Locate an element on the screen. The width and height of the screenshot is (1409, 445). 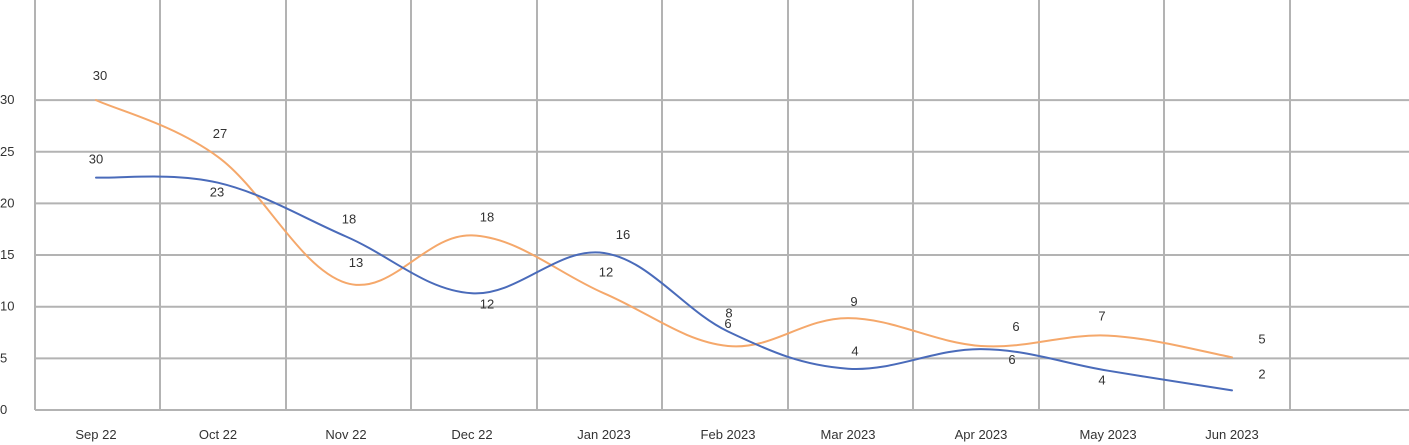
data-label: 7 is located at coordinates (1101, 316).